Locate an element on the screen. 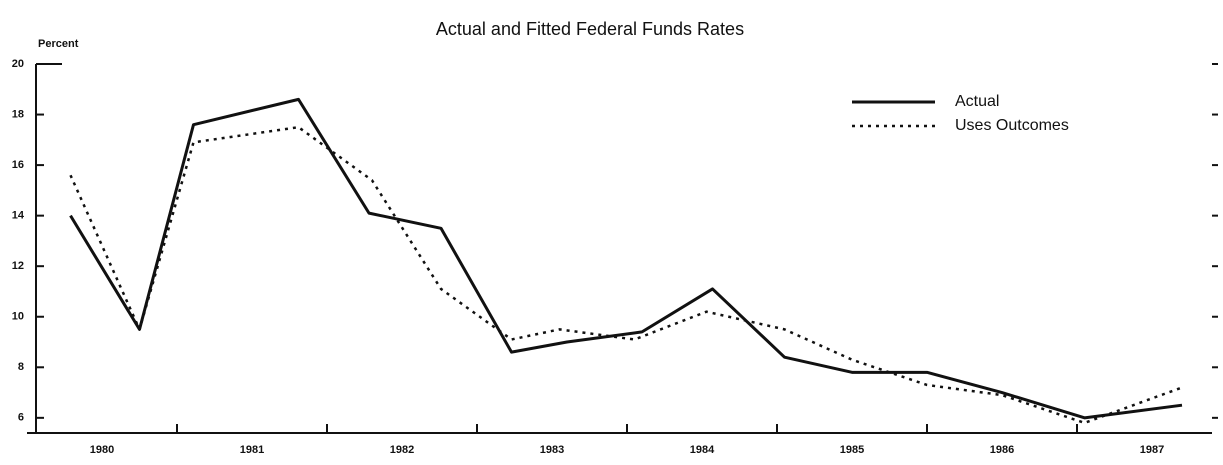 The image size is (1223, 465). y-tick-label: 10 is located at coordinates (18, 317).